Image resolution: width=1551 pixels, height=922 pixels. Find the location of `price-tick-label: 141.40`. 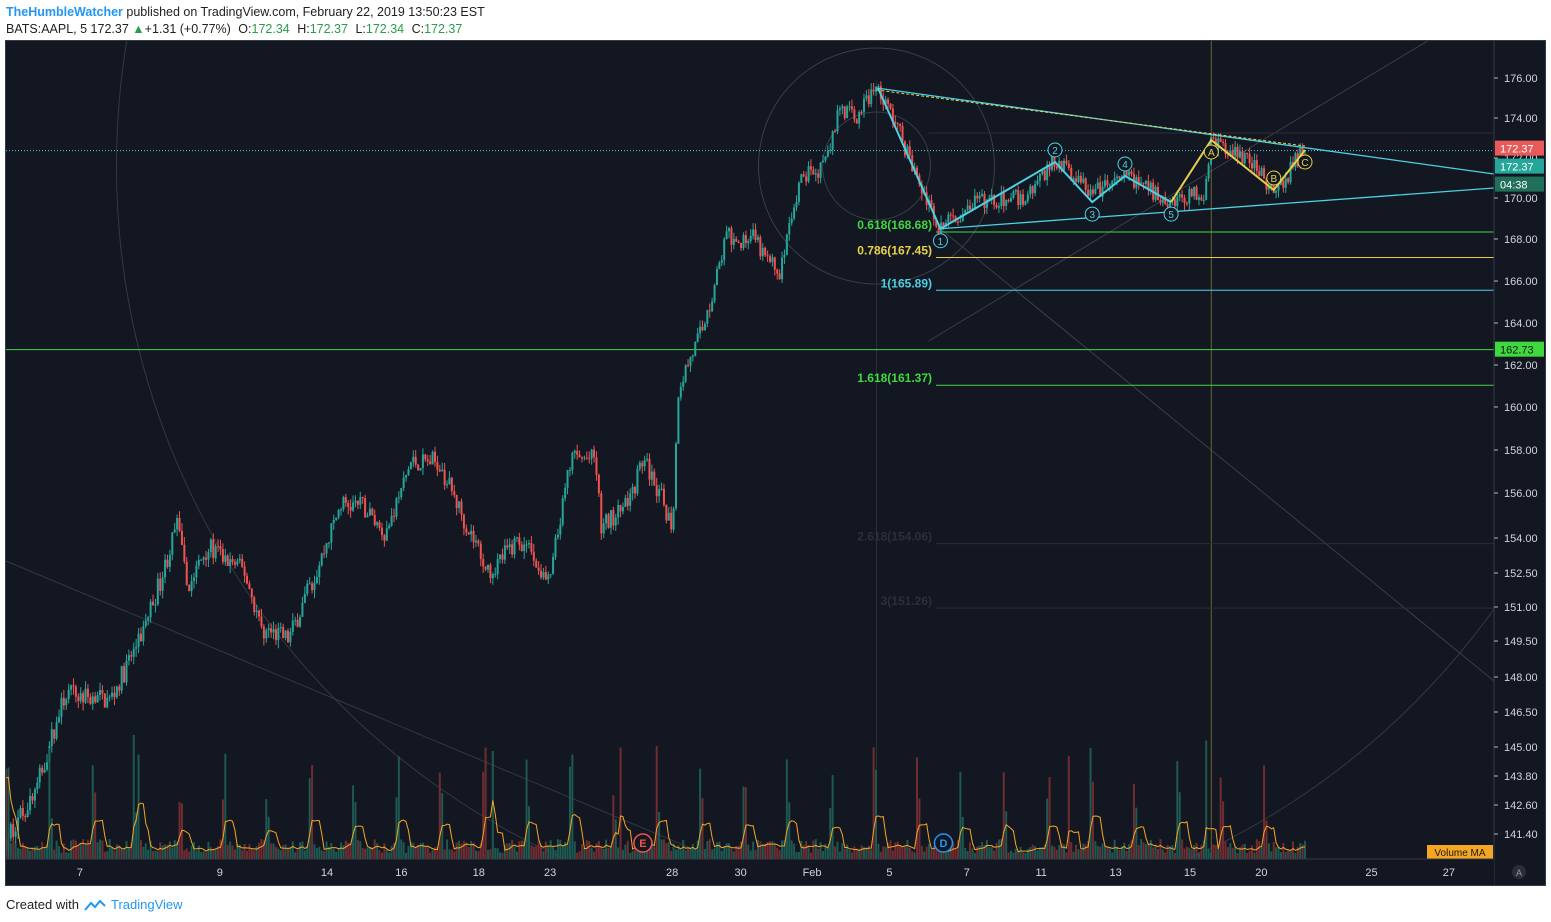

price-tick-label: 141.40 is located at coordinates (1521, 835).